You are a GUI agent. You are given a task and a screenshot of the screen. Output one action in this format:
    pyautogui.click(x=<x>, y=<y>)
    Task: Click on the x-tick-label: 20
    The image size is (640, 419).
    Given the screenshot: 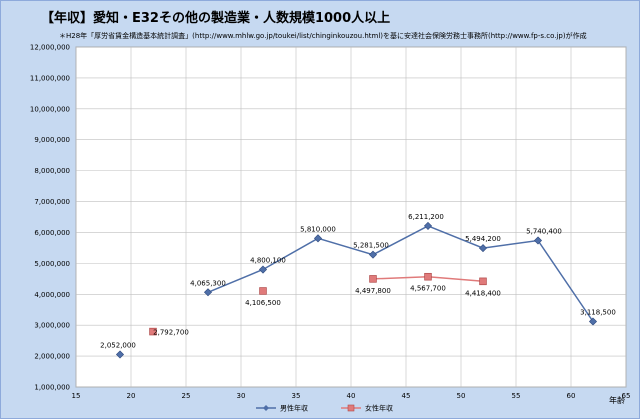 What is the action you would take?
    pyautogui.click(x=131, y=396)
    